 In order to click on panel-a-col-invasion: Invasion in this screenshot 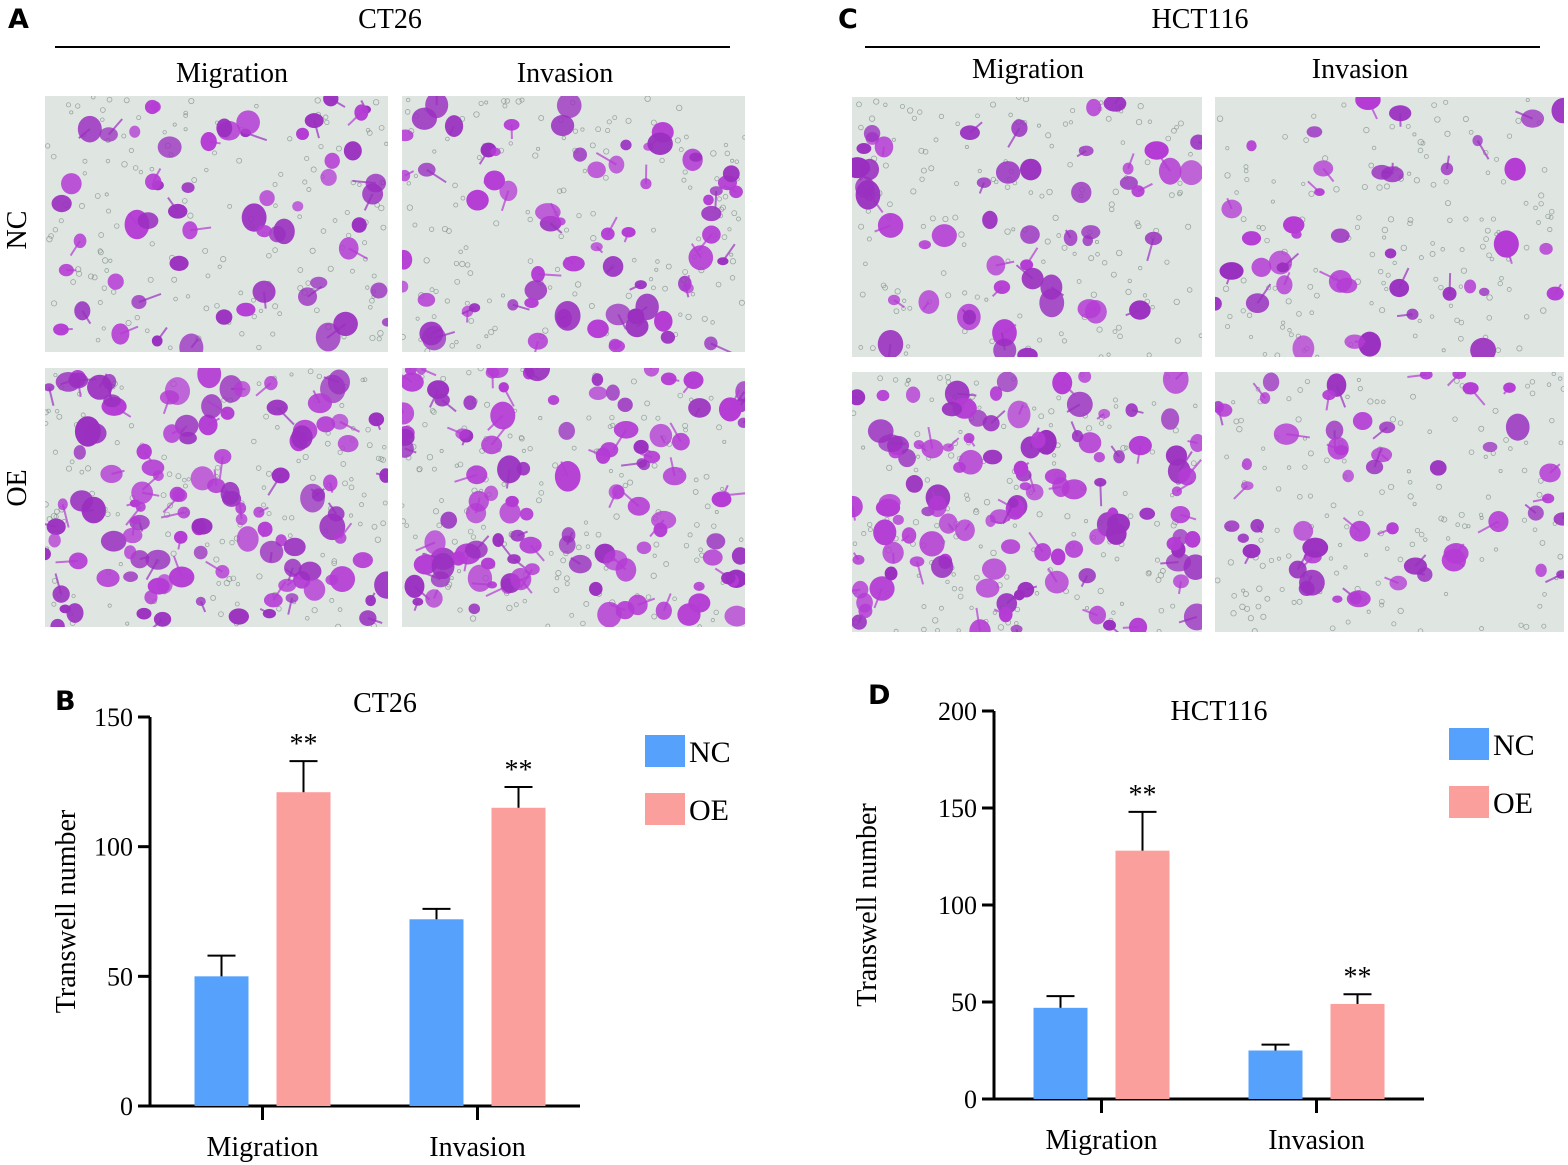, I will do `click(565, 74)`.